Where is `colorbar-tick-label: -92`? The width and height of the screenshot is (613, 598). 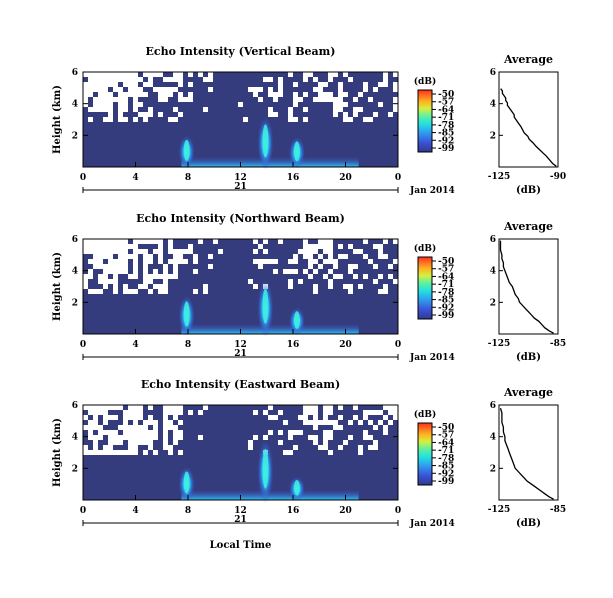
colorbar-tick-label: -92 is located at coordinates (446, 141).